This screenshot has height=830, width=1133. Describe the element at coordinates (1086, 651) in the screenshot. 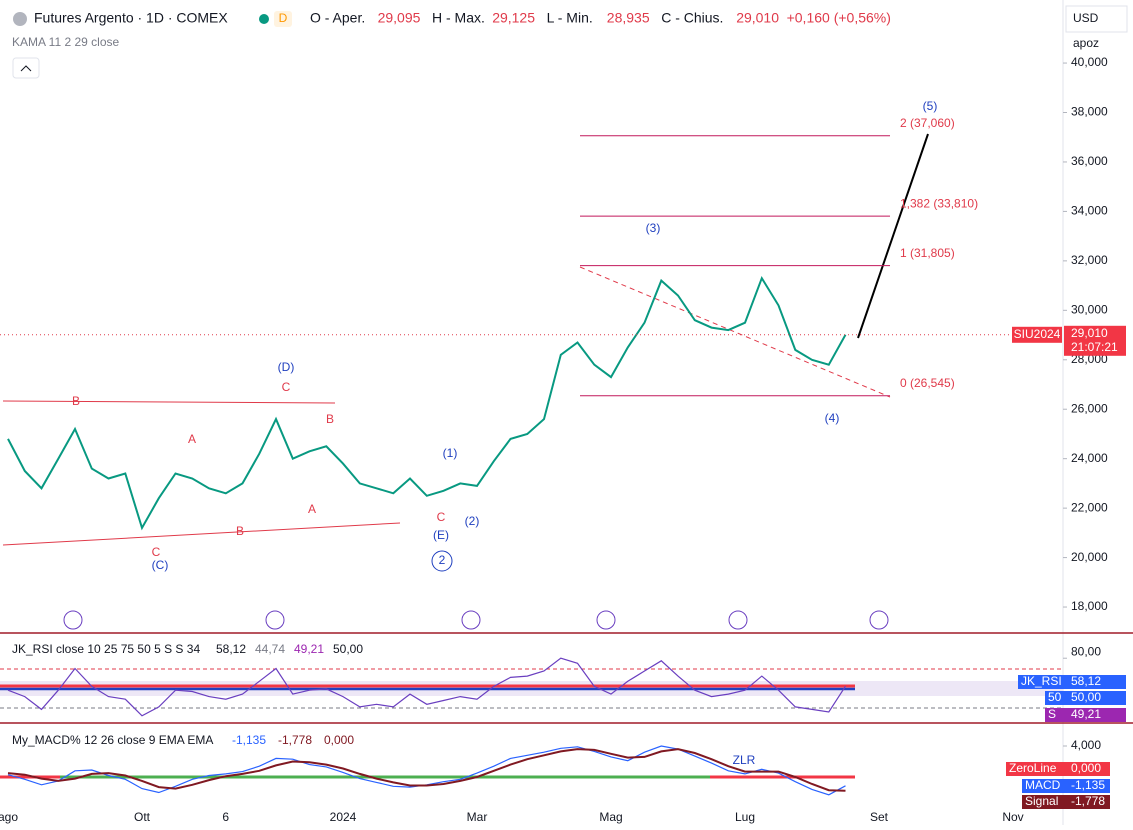

I see `y-tick-label: 80,00` at that location.